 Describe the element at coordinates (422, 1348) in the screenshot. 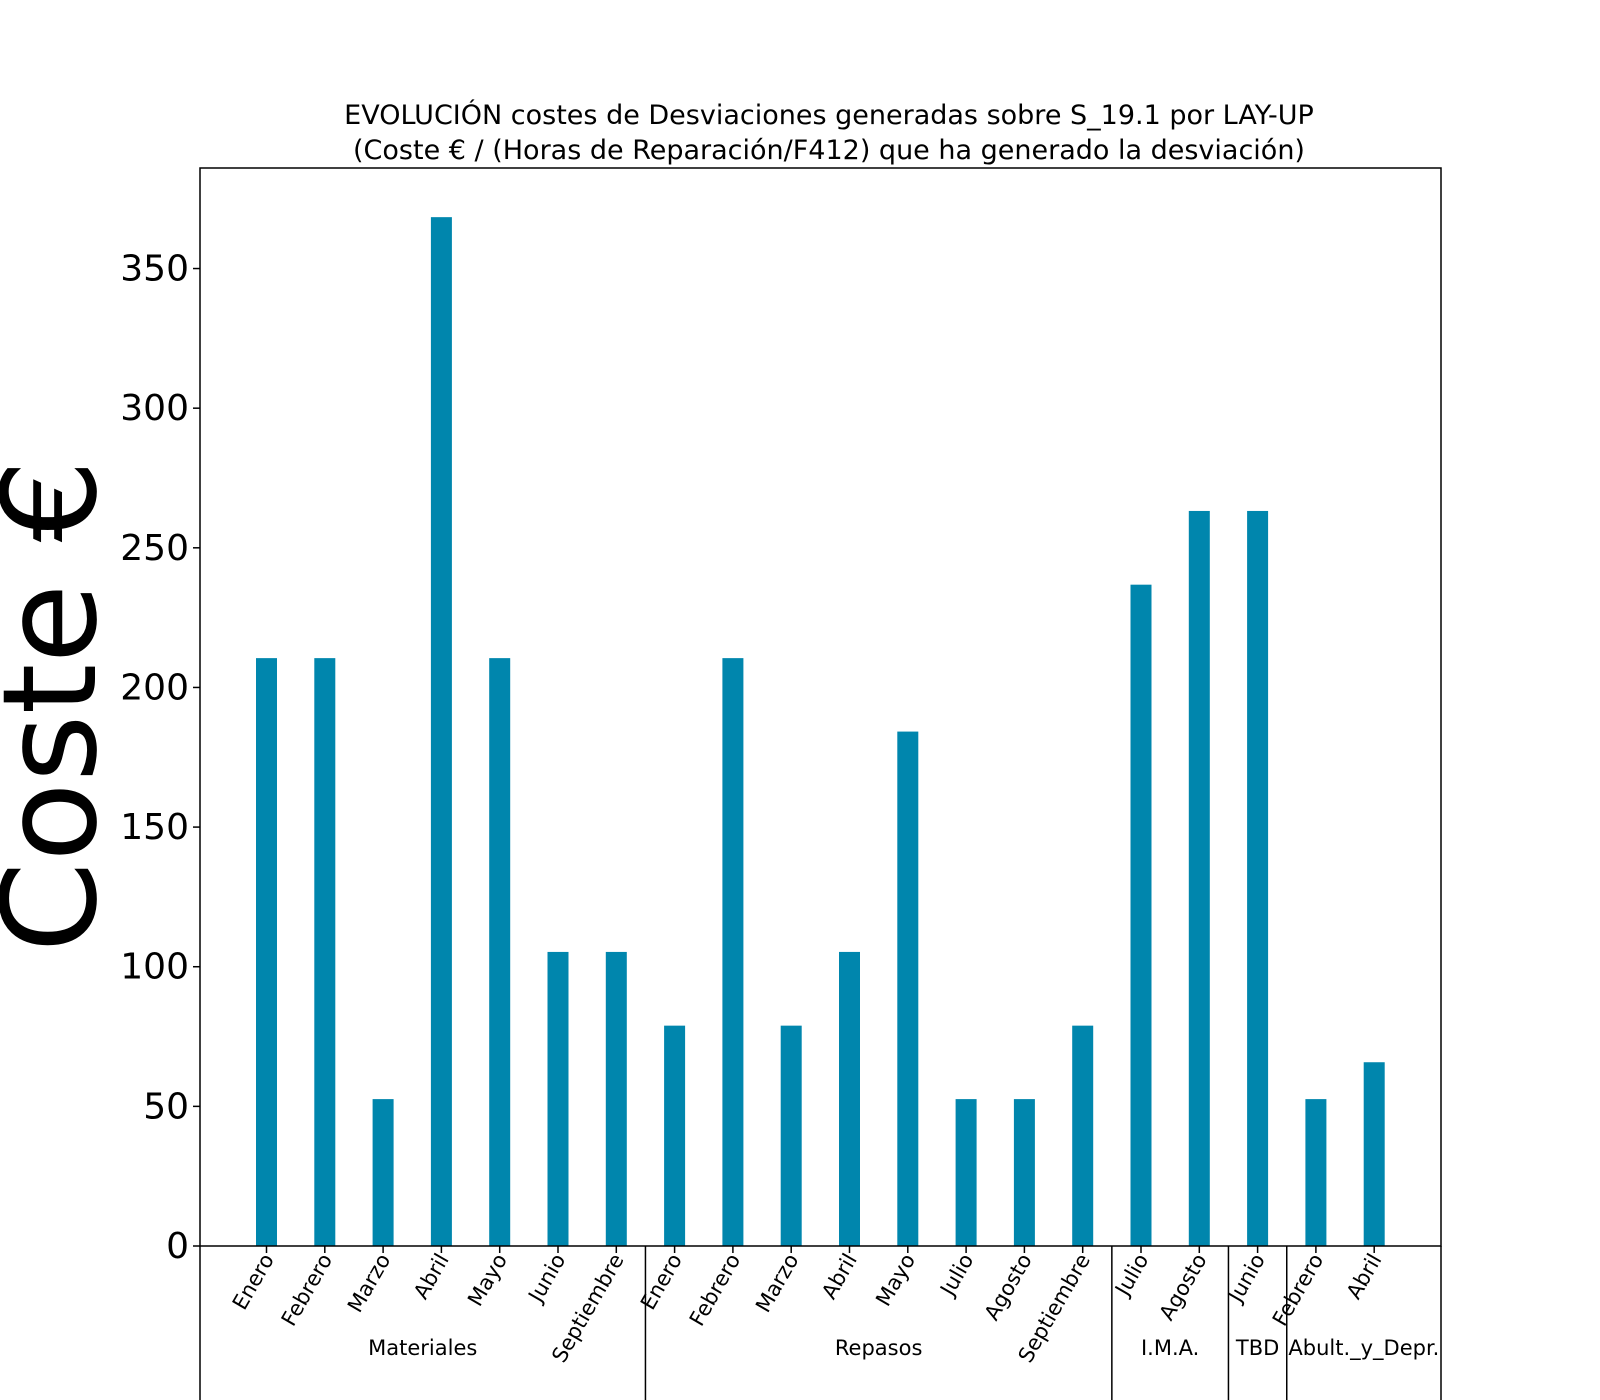

I see `group-label: Materiales` at that location.